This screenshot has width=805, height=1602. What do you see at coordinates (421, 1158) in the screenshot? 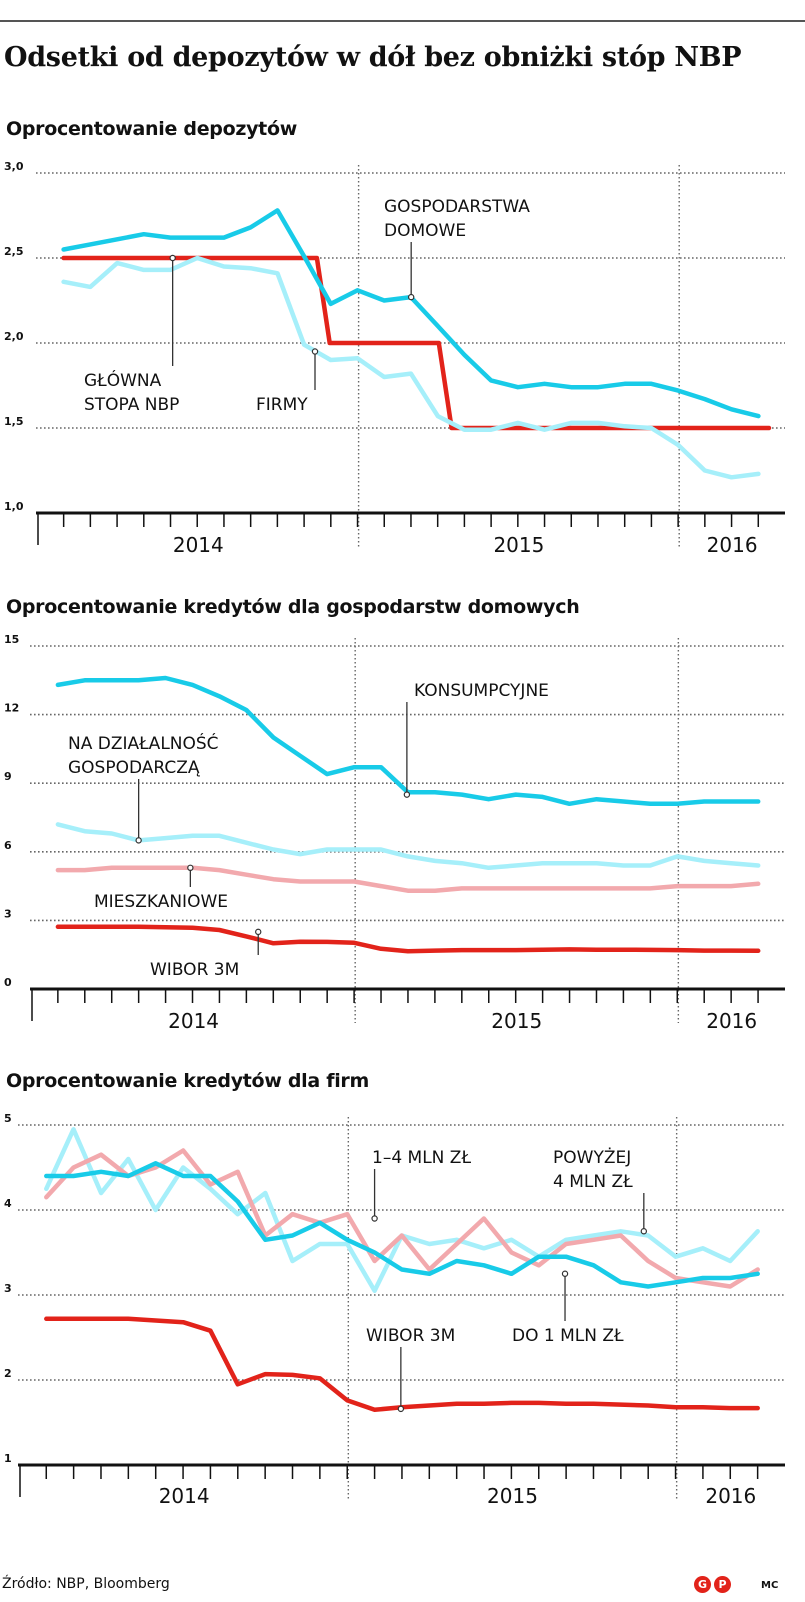
I see `annotation-label-1-4-mln-zl: 1–4 MLN ZŁ` at bounding box center [421, 1158].